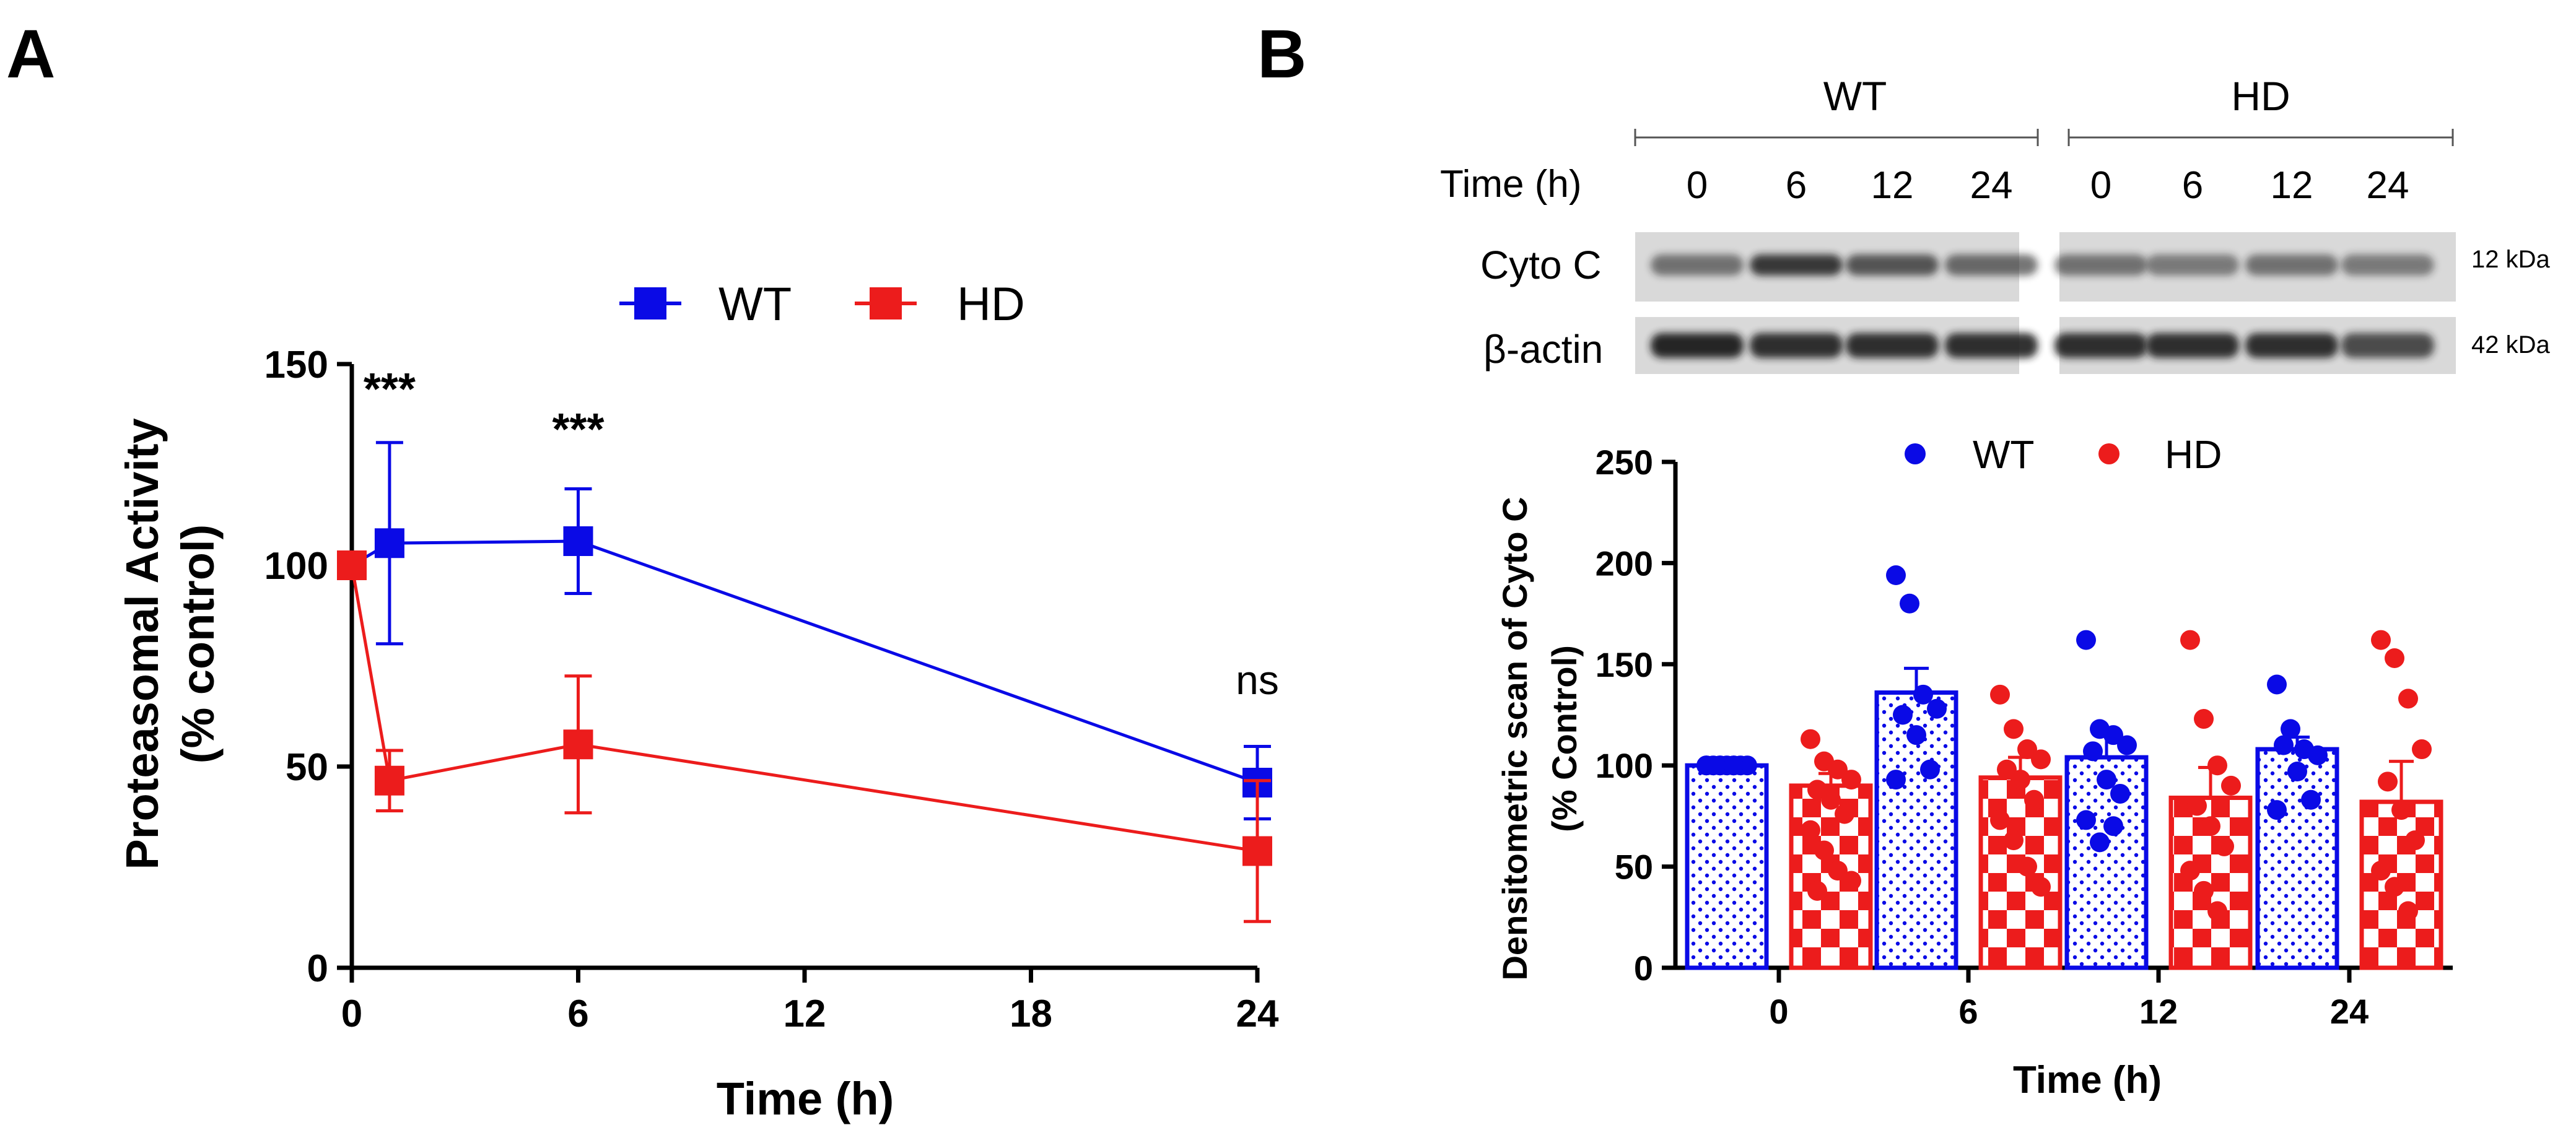 The width and height of the screenshot is (2576, 1143). I want to click on blot-lane-label: 24, so click(1991, 186).